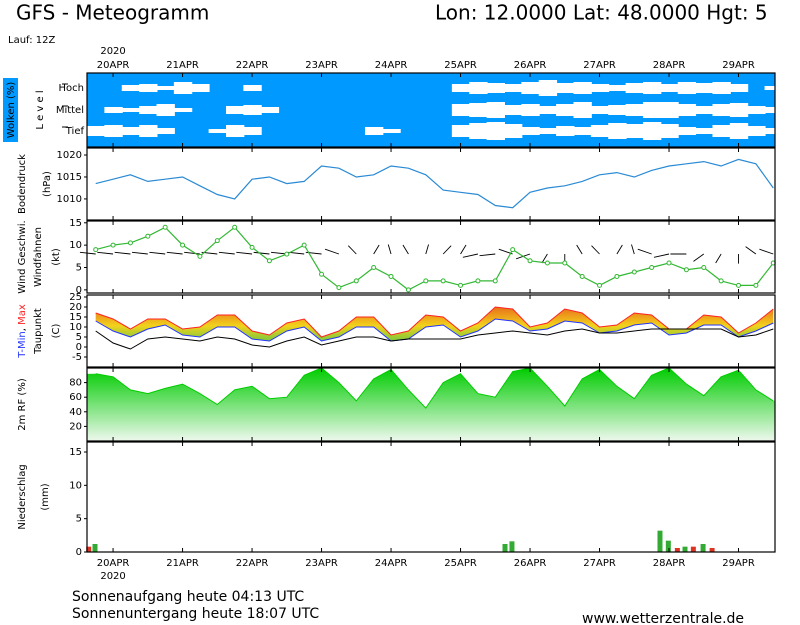  I want to click on axis-label: (C), so click(56, 331).